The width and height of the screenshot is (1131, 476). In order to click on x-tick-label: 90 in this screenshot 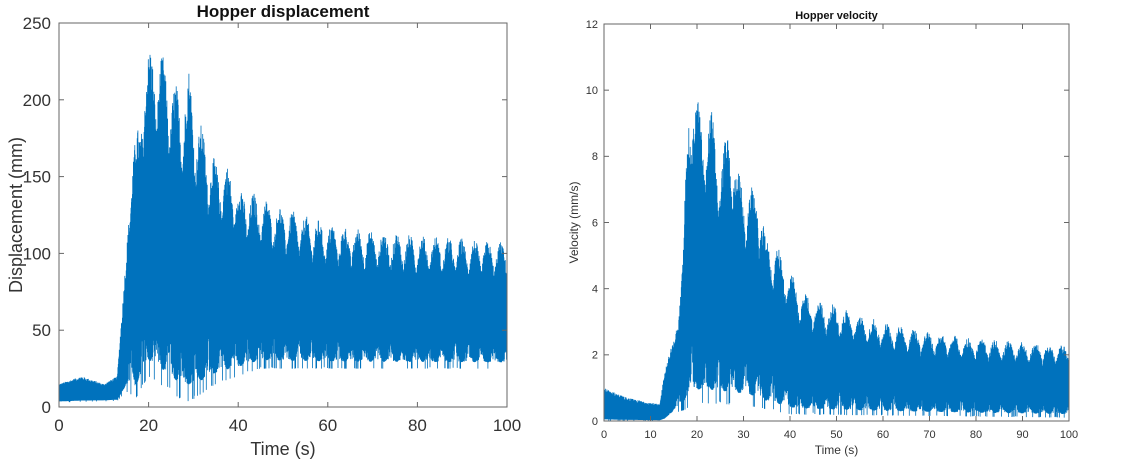, I will do `click(1022, 435)`.